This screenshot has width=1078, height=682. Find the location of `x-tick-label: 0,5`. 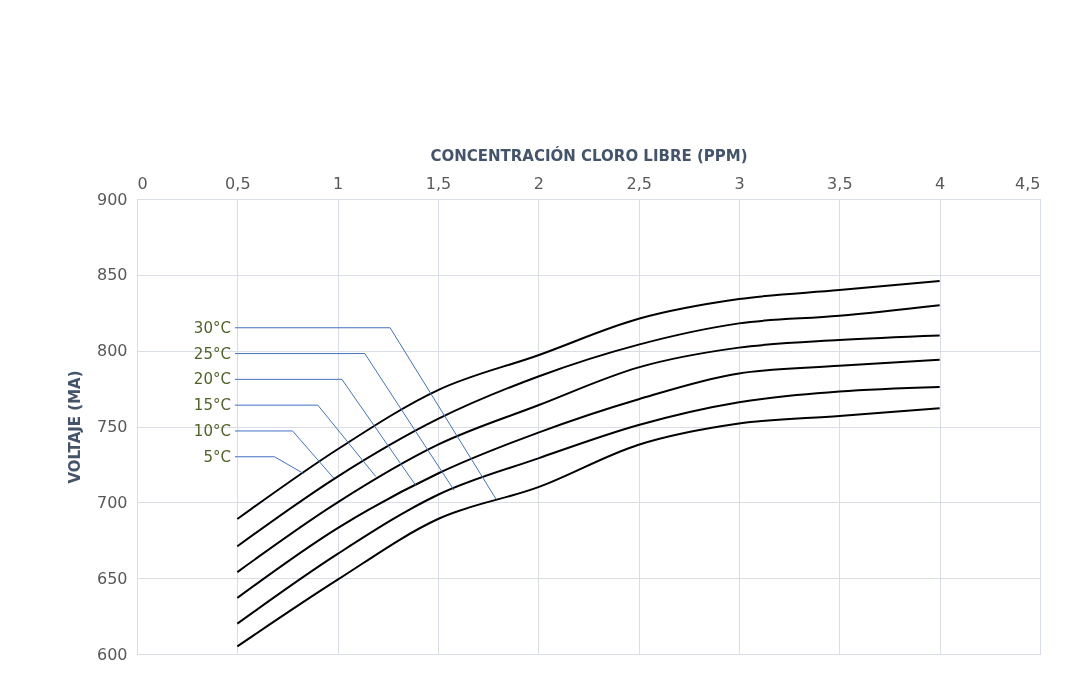

x-tick-label: 0,5 is located at coordinates (238, 183).